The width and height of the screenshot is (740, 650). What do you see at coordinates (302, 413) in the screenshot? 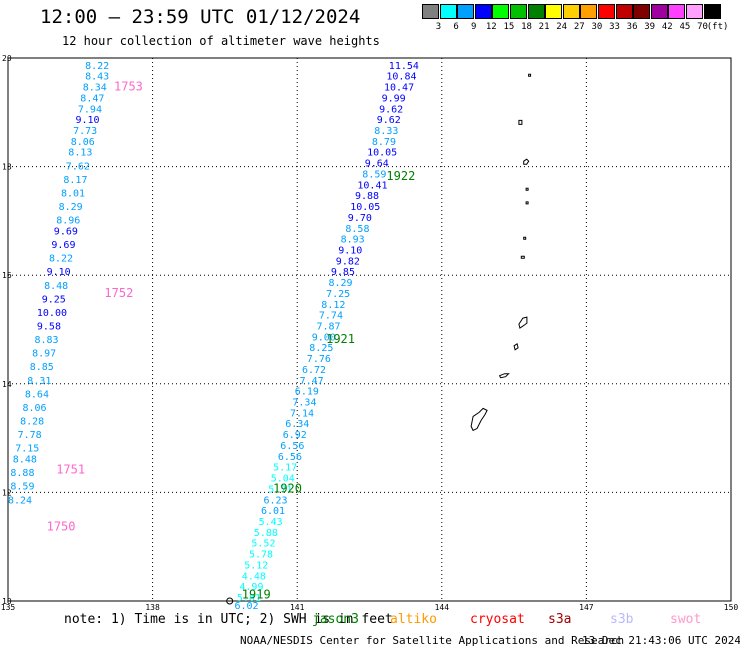
I see `wave-height-label-east: 7.14` at bounding box center [302, 413].